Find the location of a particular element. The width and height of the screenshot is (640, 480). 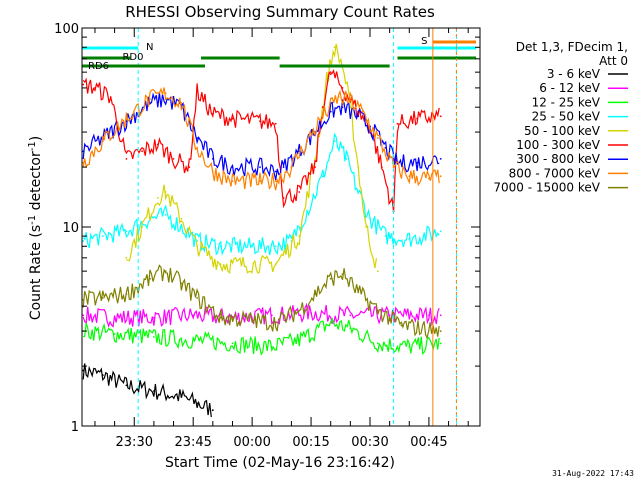

x-tick-label: 00:15 is located at coordinates (310, 442).